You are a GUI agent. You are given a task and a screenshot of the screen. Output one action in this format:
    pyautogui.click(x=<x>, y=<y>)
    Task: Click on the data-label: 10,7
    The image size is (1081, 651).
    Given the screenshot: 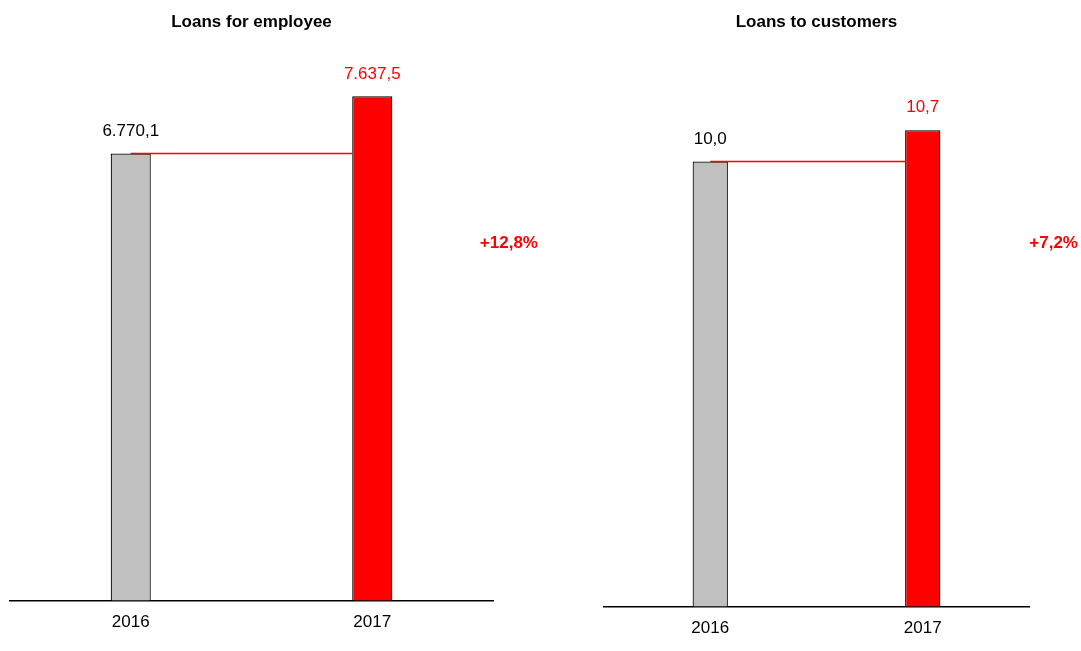 What is the action you would take?
    pyautogui.click(x=923, y=107)
    